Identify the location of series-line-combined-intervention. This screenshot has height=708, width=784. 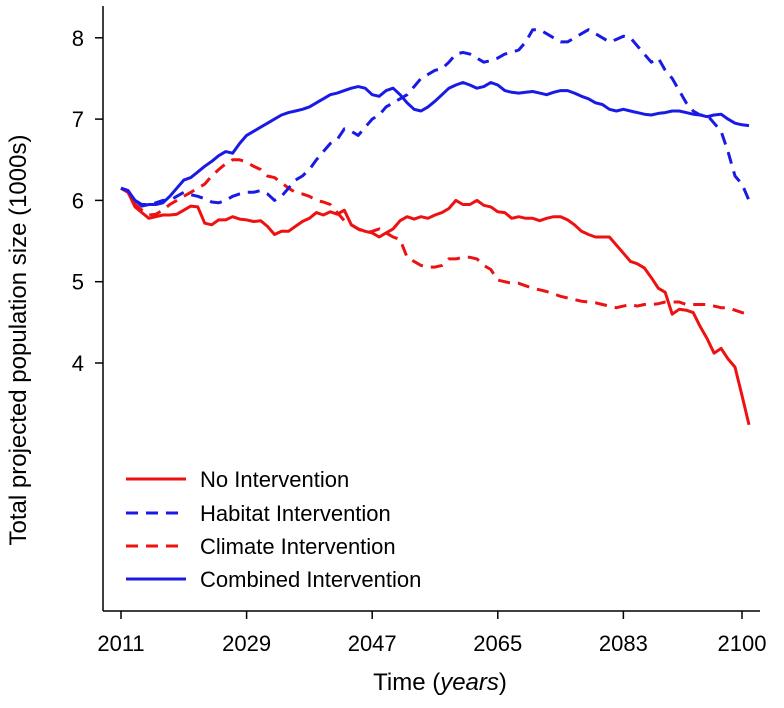
(435, 144).